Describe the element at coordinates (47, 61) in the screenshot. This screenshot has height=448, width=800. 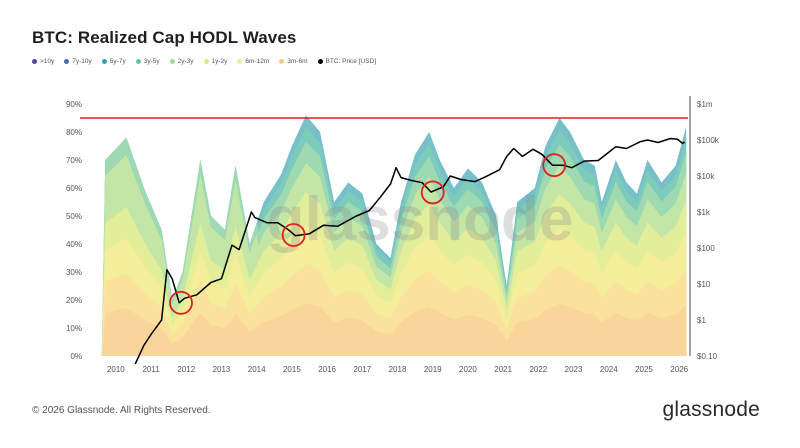
I see `legend-label: >10y` at that location.